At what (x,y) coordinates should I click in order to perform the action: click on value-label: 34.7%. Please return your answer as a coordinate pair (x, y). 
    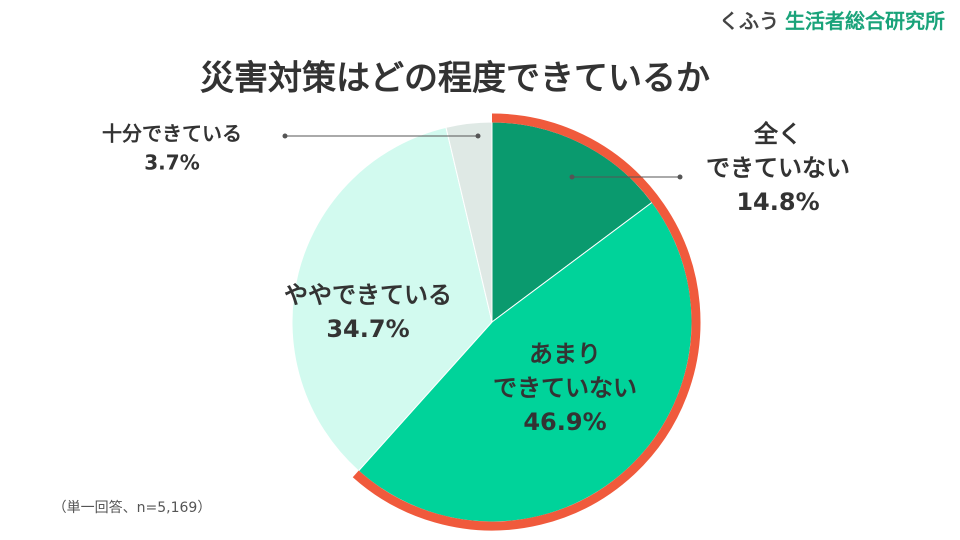
    Looking at the image, I should click on (367, 329).